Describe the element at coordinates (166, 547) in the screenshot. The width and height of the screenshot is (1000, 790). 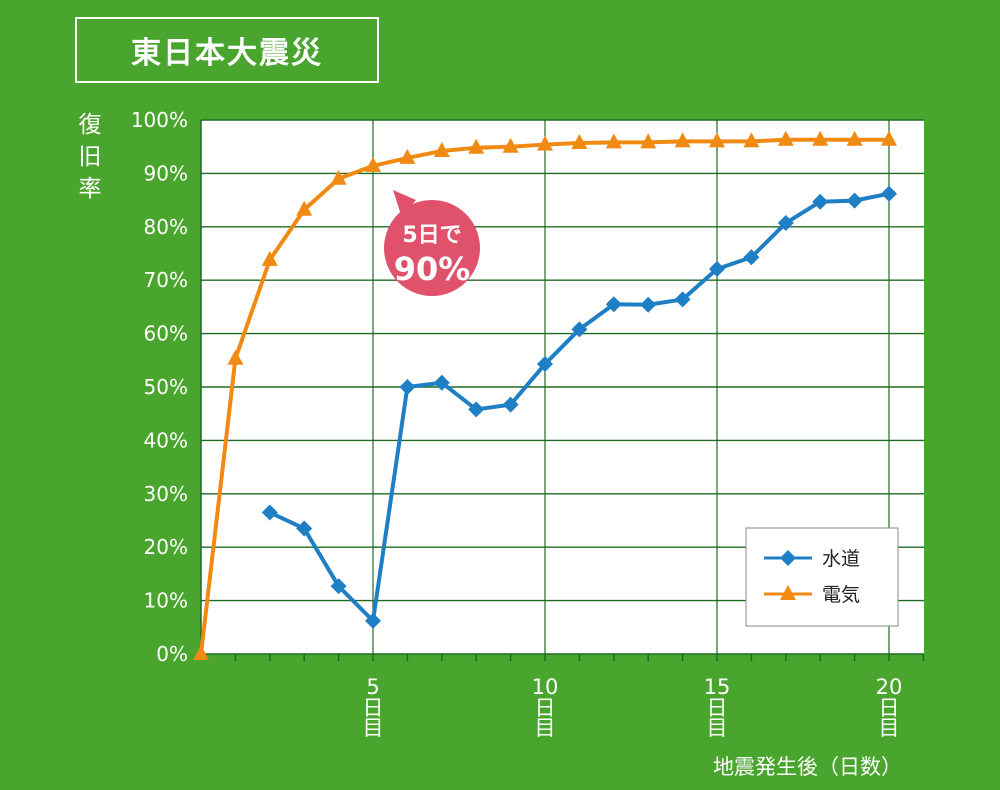
I see `y-tick-label: 20%` at that location.